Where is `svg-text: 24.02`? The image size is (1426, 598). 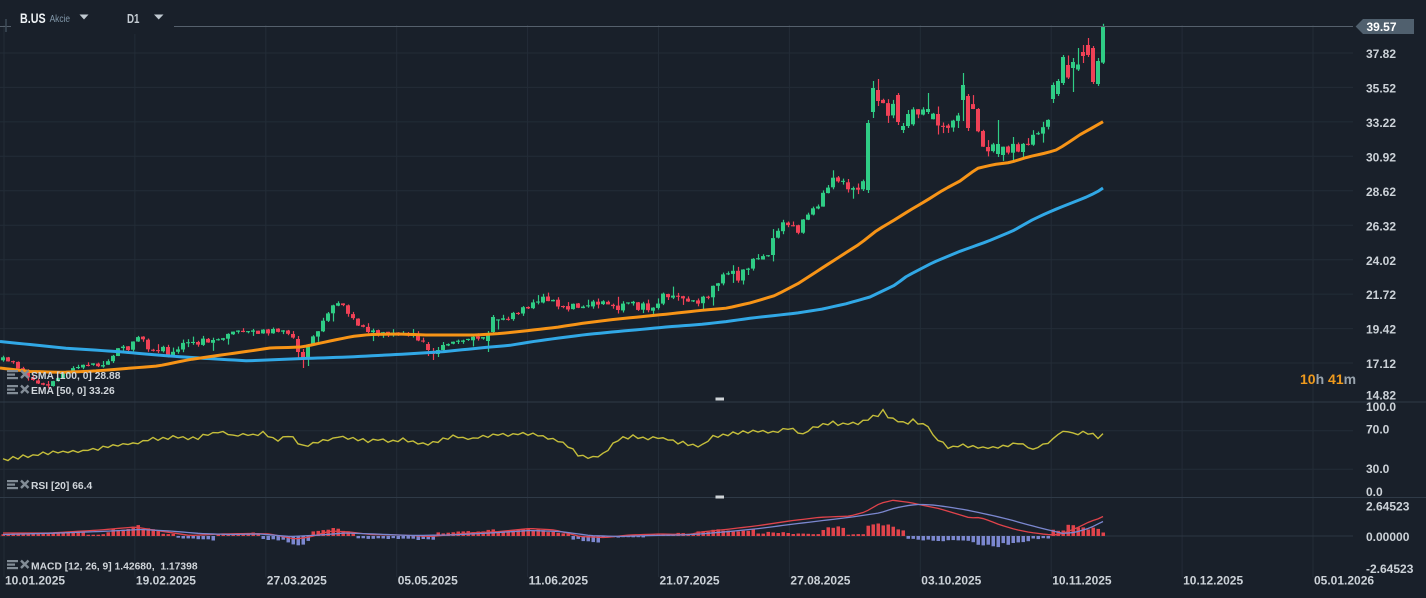
svg-text: 24.02 is located at coordinates (1381, 261).